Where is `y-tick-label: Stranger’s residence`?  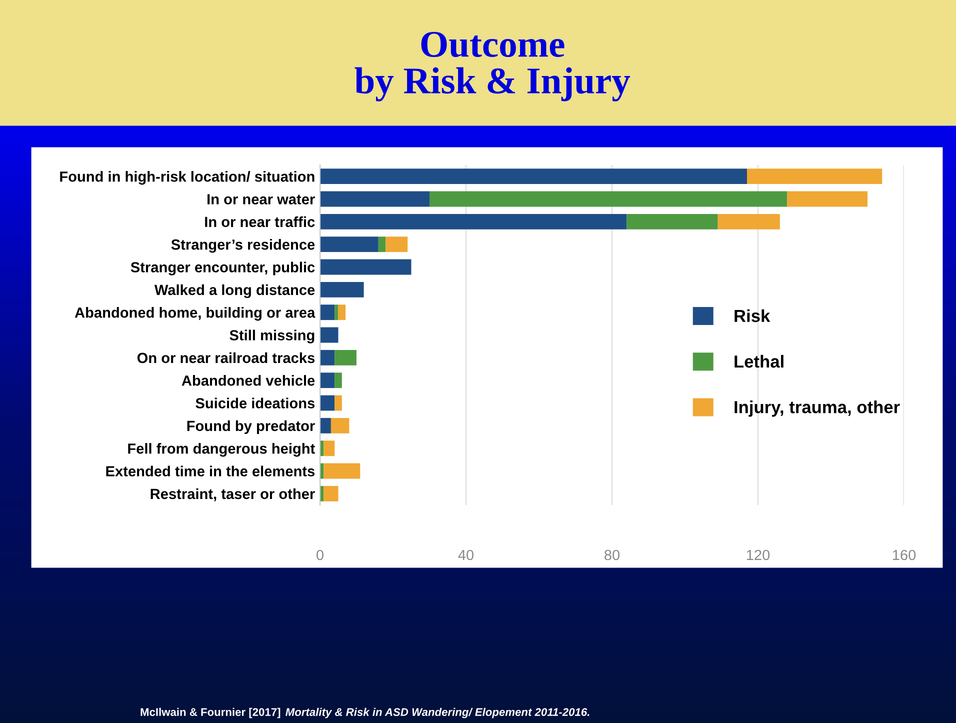 y-tick-label: Stranger’s residence is located at coordinates (243, 246).